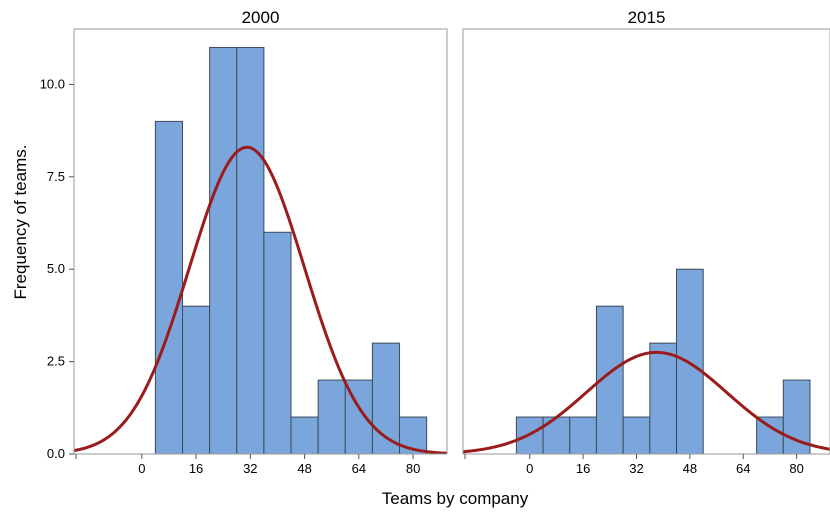  I want to click on panel-title: 2015, so click(647, 17).